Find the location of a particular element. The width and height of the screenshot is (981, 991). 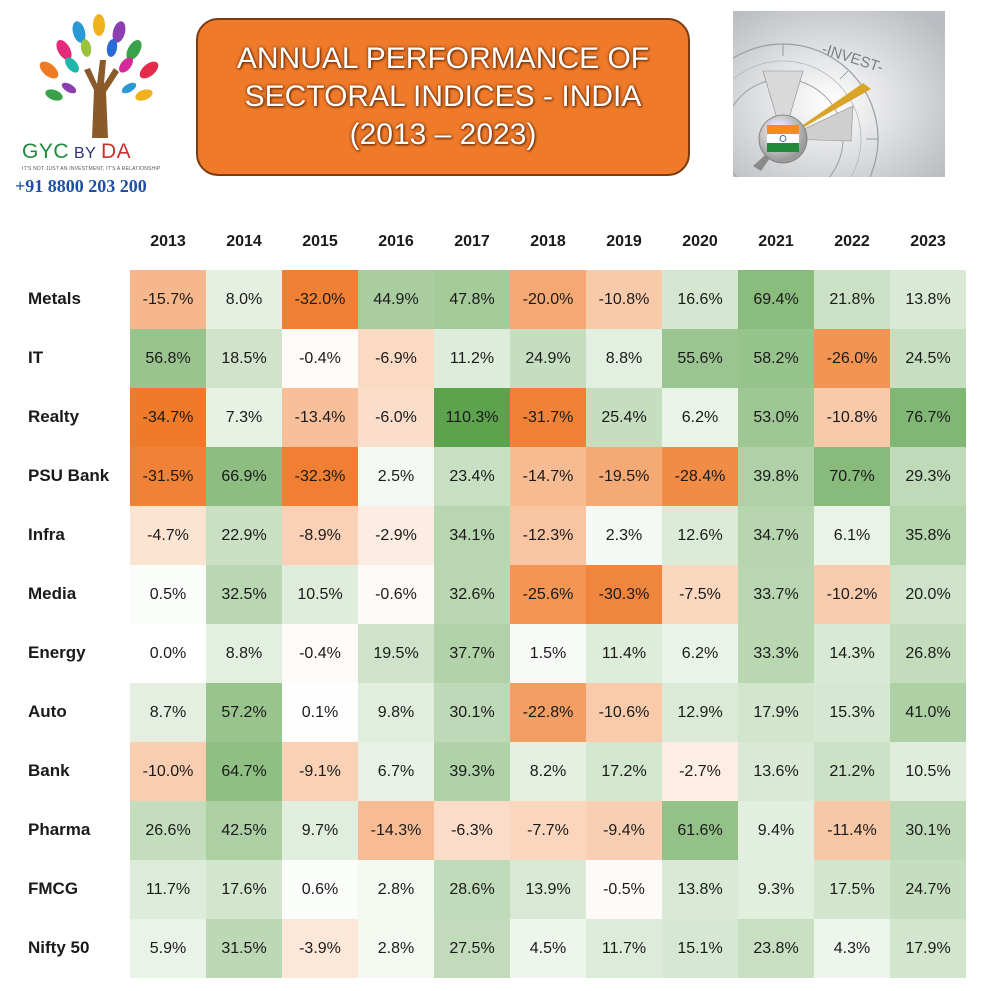

cell-fmcg-2019: -0.5% is located at coordinates (624, 889).